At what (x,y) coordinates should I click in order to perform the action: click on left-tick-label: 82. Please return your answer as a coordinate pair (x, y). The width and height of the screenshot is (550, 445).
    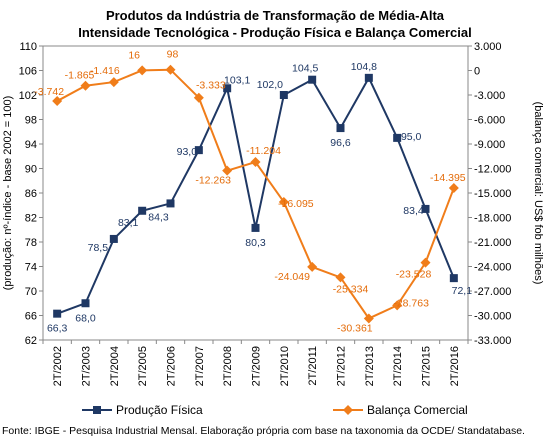
    Looking at the image, I should click on (31, 219).